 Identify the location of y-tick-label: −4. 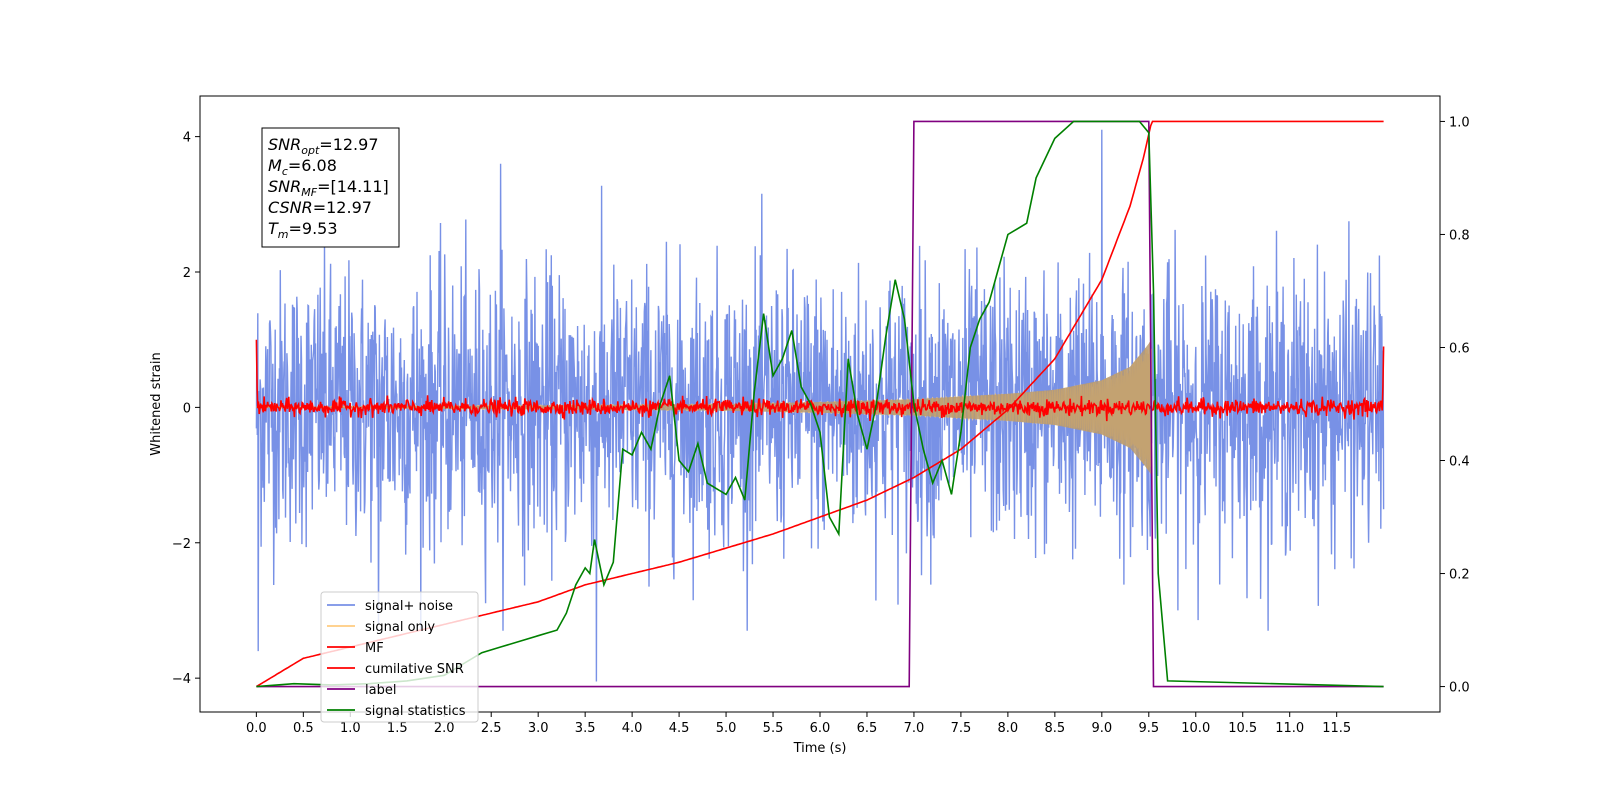
(181, 679).